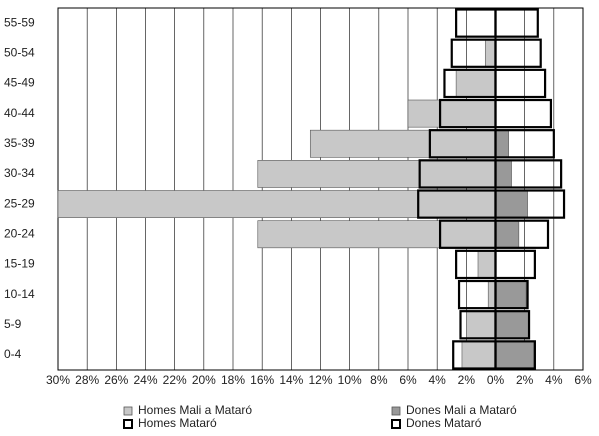  I want to click on x-tick-label: 0%, so click(496, 380).